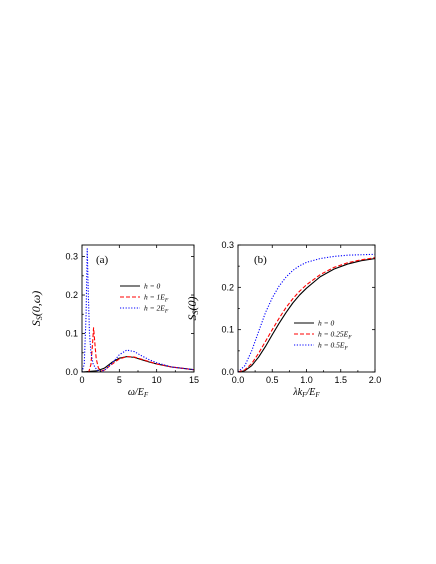  Describe the element at coordinates (333, 346) in the screenshot. I see `legend-label: h = 0.5EF` at that location.